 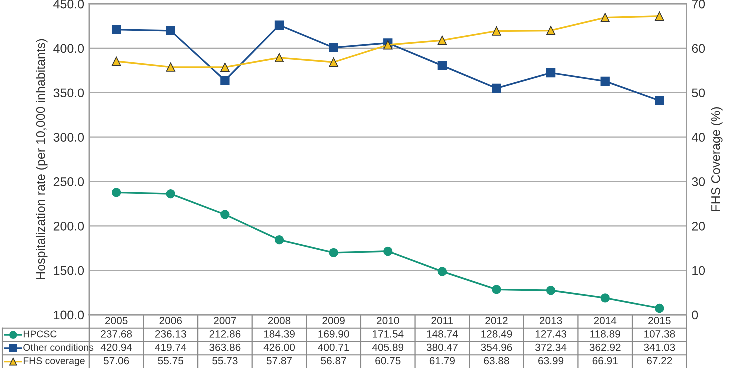 I want to click on data-label: 184.39, so click(x=279, y=334).